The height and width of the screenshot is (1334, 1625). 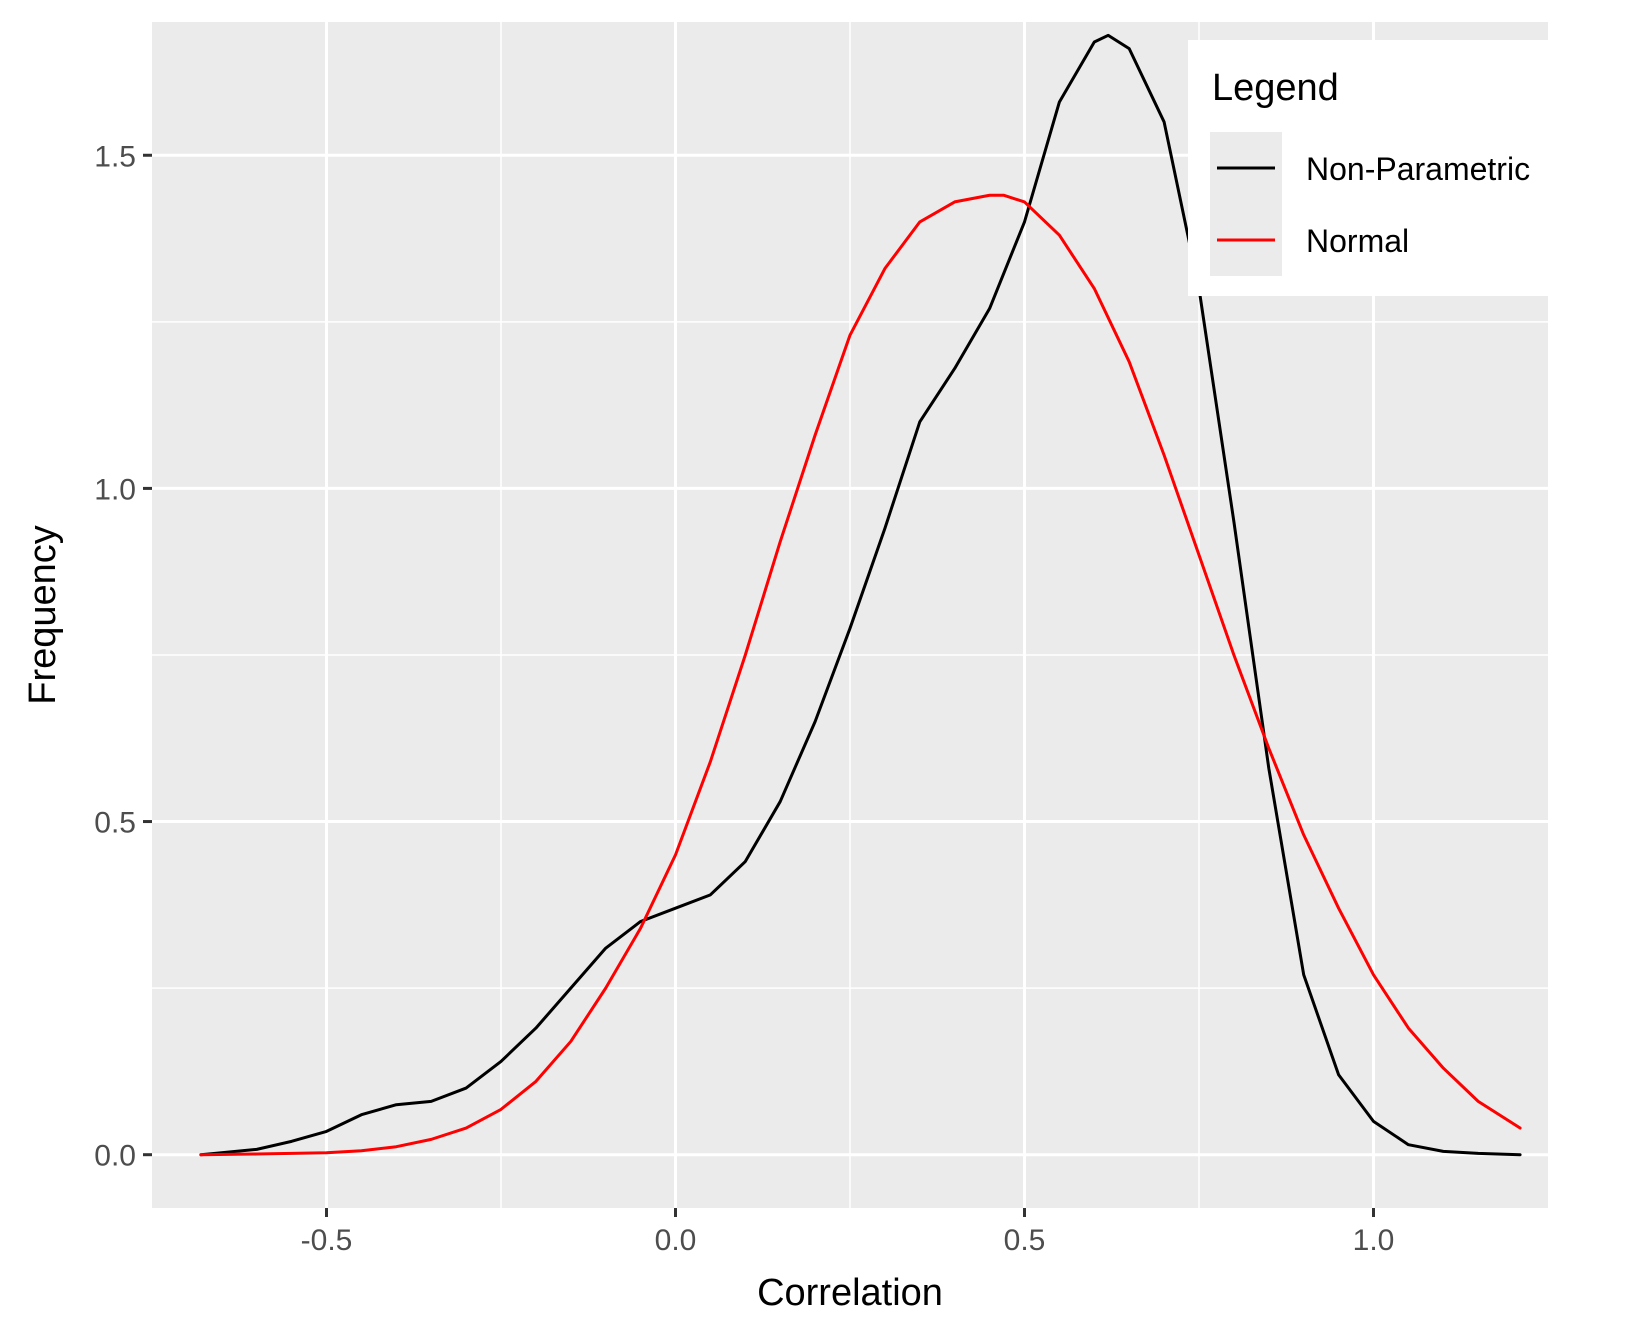 What do you see at coordinates (850, 1293) in the screenshot?
I see `x-axis-title: Correlation` at bounding box center [850, 1293].